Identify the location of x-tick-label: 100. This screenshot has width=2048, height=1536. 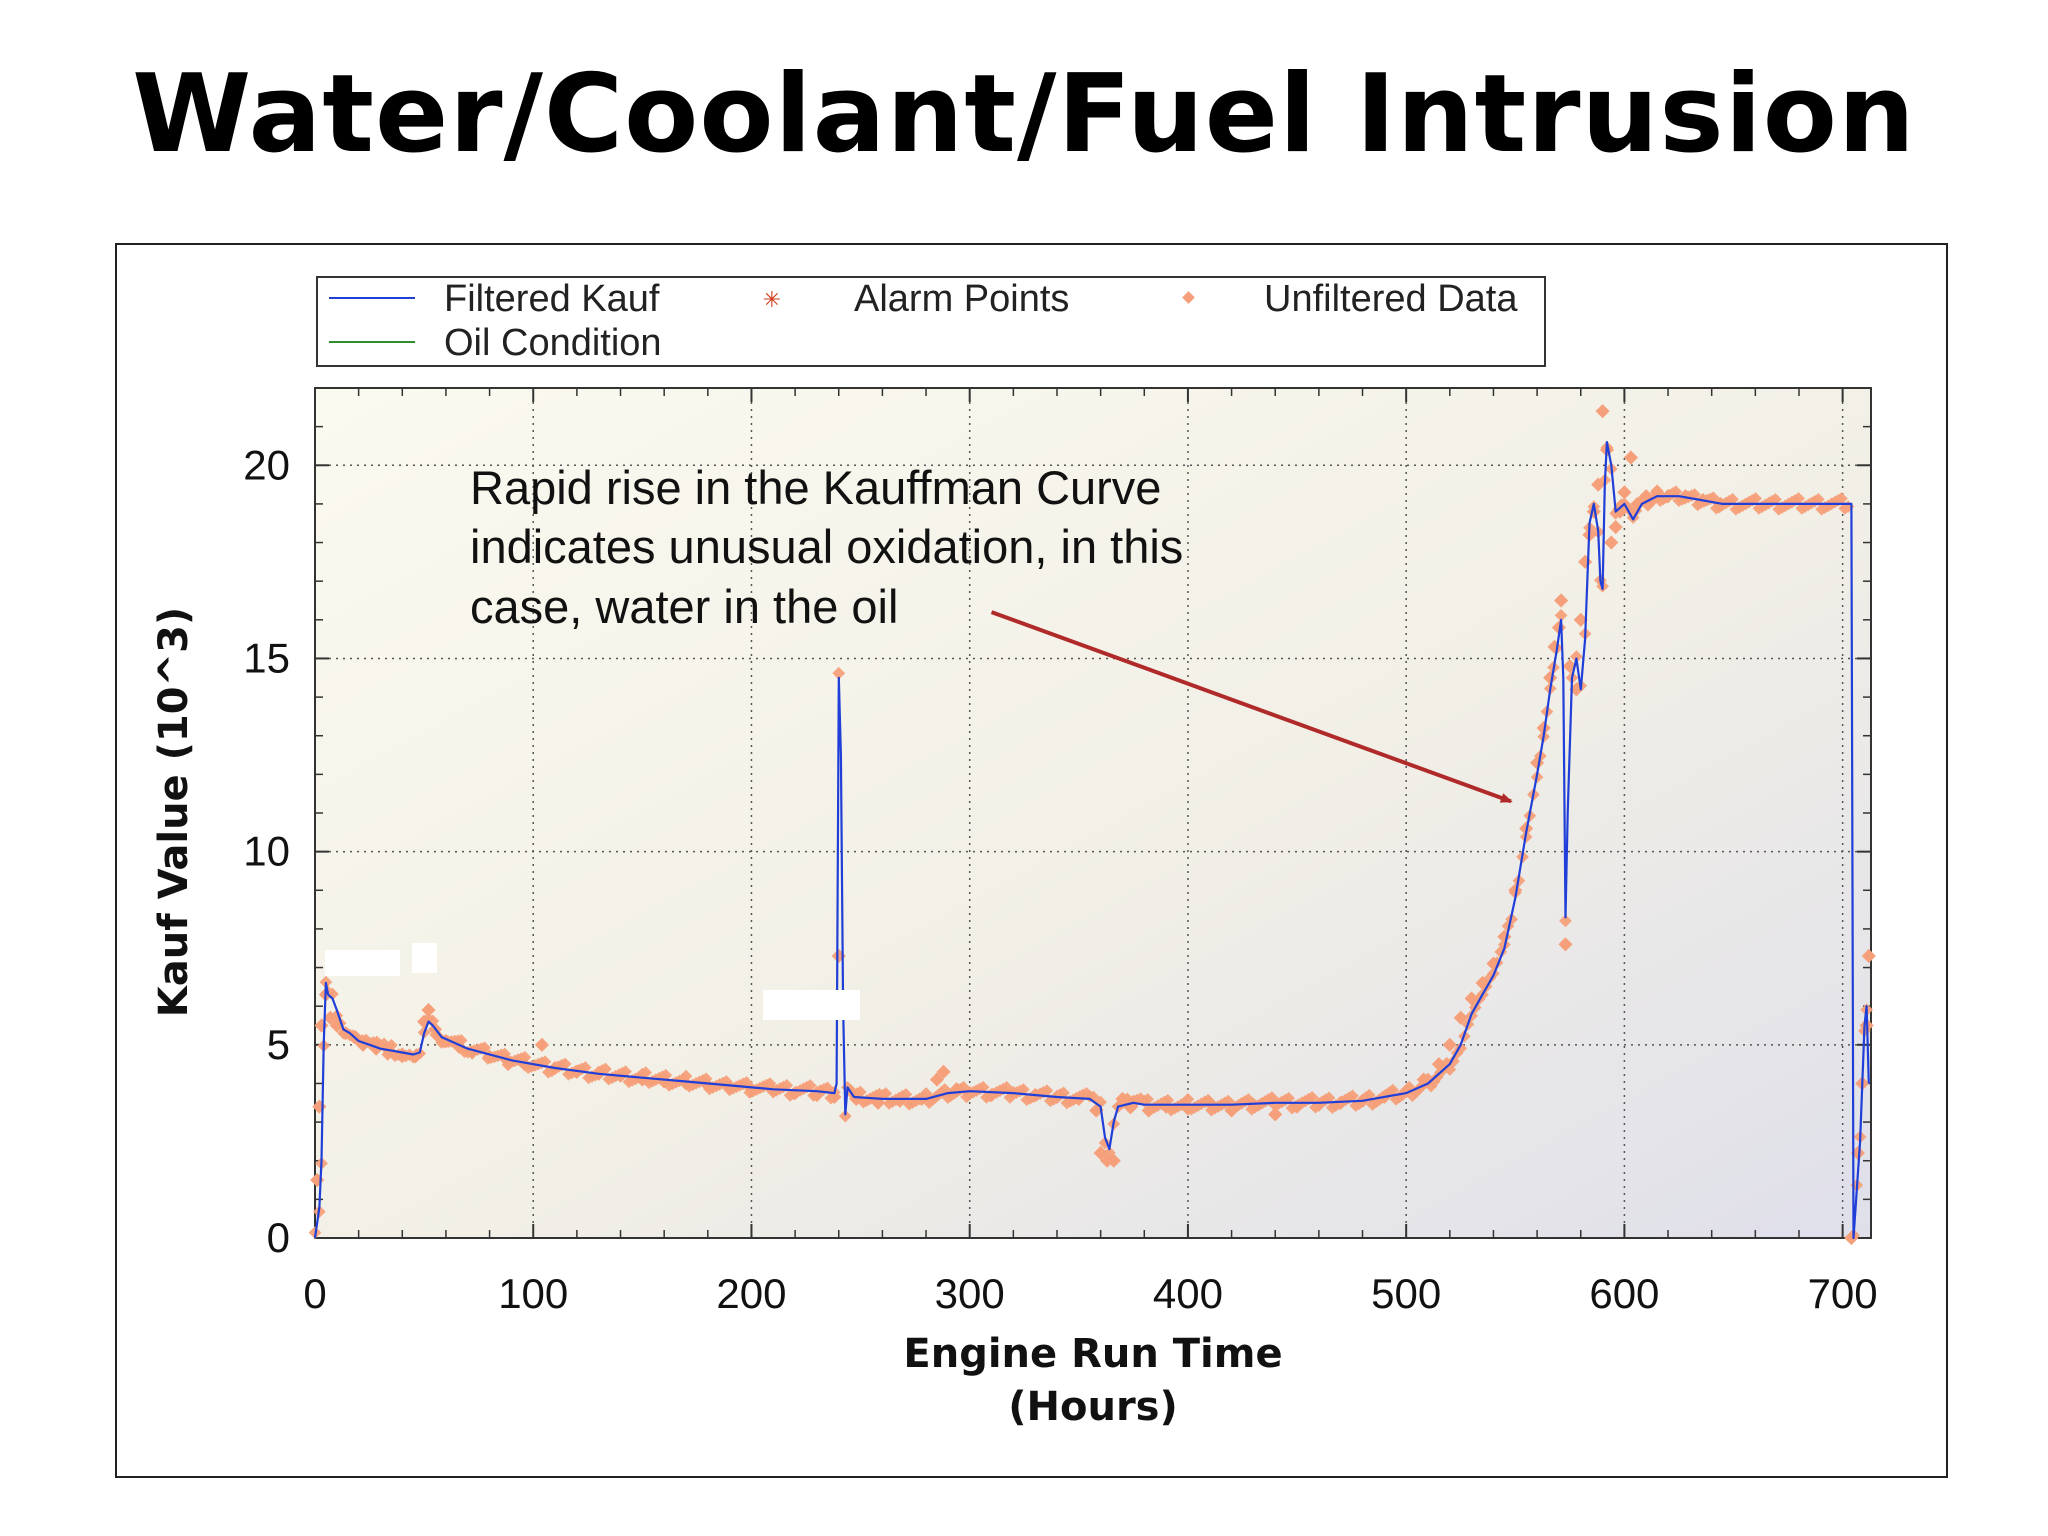
(533, 1293).